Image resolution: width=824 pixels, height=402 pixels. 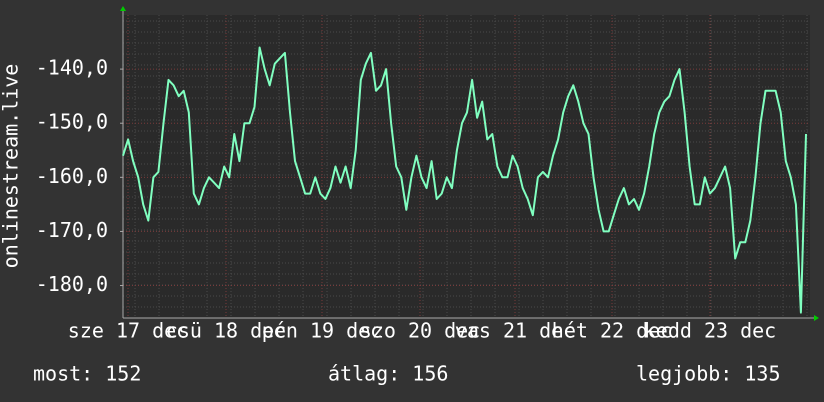 I want to click on x-tick-label: sze 17 dec, so click(x=128, y=331).